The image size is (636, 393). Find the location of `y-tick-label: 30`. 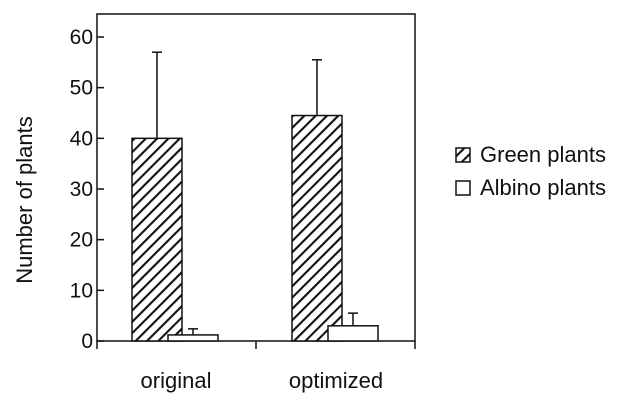

y-tick-label: 30 is located at coordinates (81, 189).